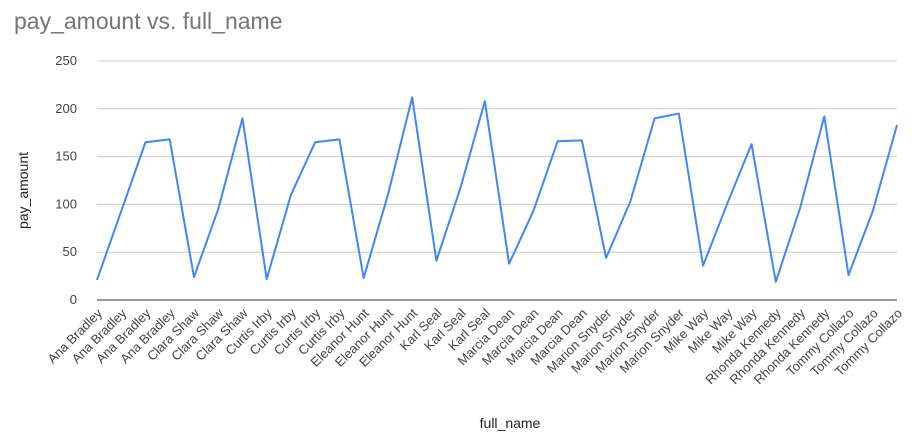 This screenshot has width=921, height=444. What do you see at coordinates (66, 203) in the screenshot?
I see `y-tick-label: 100` at bounding box center [66, 203].